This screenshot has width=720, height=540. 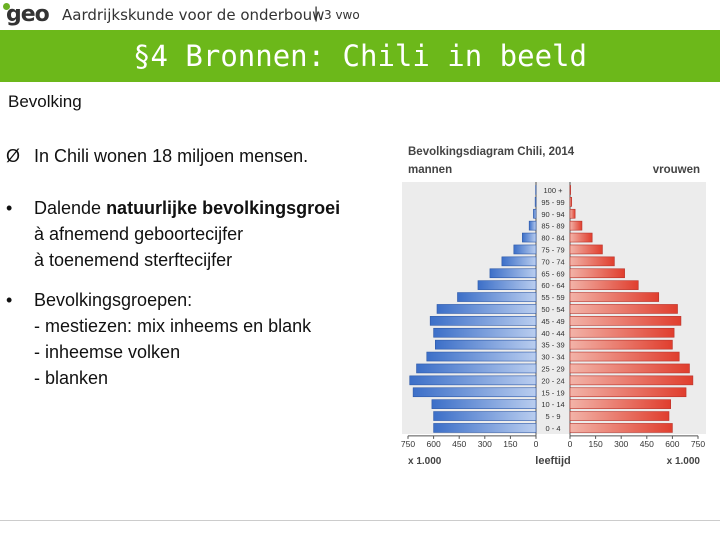 I want to click on tick-label-right: 300, so click(x=621, y=444).